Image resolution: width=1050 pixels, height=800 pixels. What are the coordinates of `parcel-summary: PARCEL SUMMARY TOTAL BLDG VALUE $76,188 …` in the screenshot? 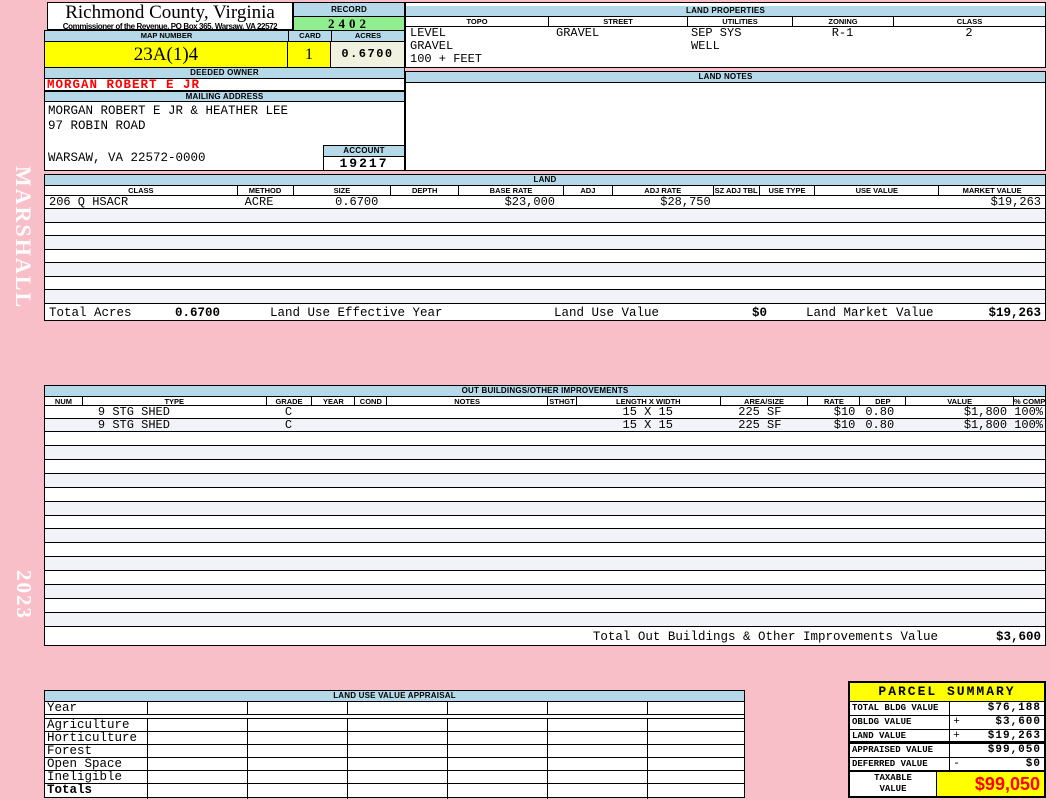 It's located at (947, 739).